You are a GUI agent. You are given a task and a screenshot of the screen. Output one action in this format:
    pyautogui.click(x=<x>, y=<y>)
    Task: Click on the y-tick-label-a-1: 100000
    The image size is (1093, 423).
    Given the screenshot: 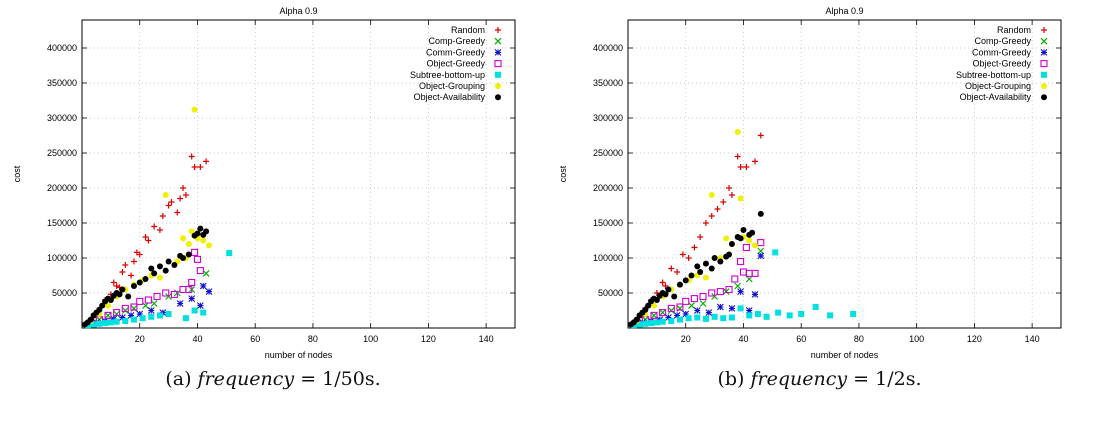 What is the action you would take?
    pyautogui.click(x=62, y=258)
    